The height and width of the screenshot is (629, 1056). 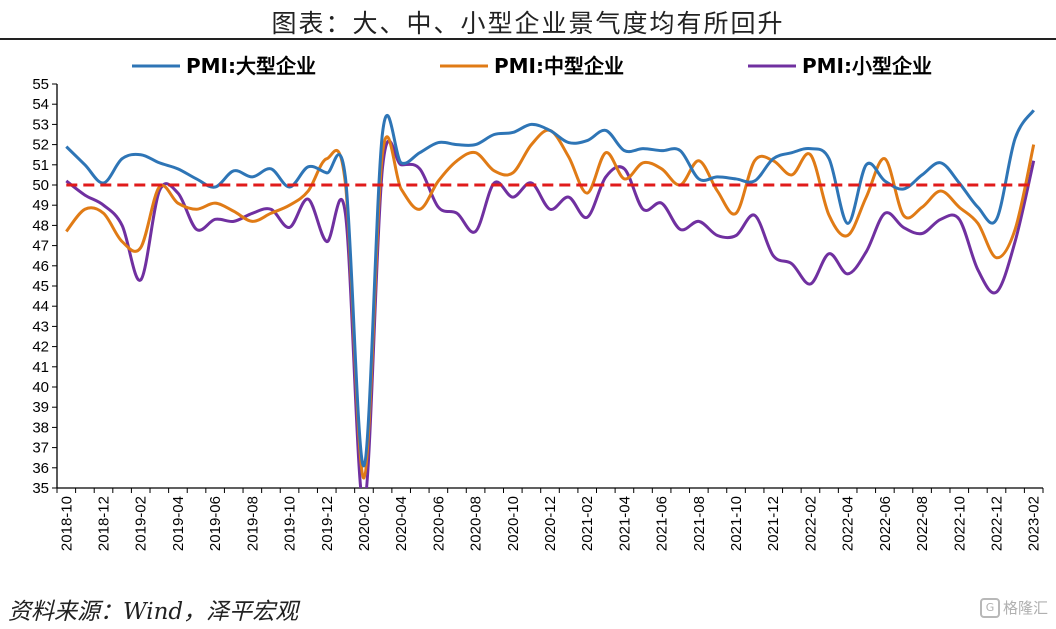 I want to click on x-tick-label: 2020-10, so click(x=513, y=523).